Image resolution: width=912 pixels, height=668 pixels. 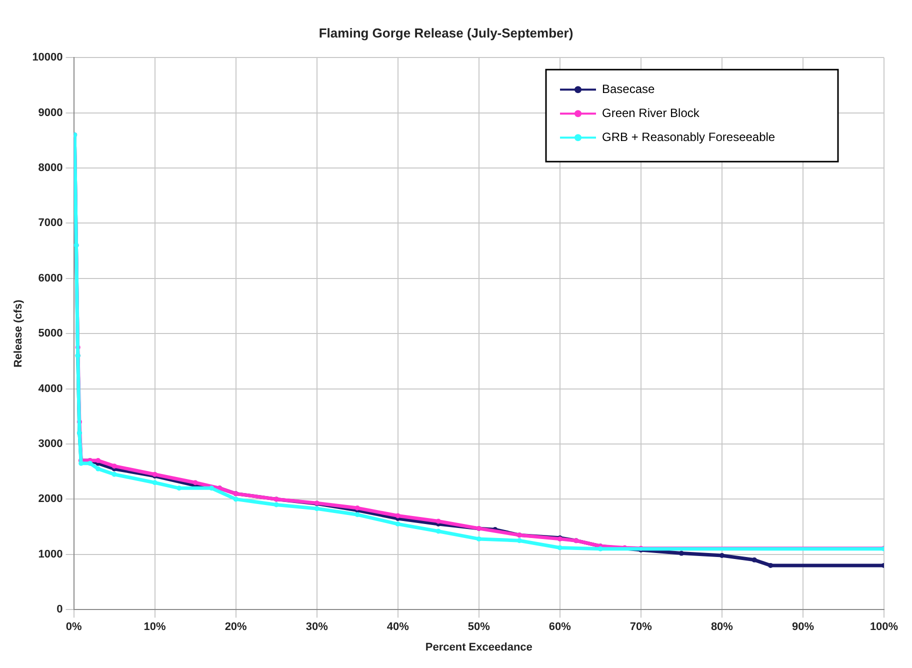 What do you see at coordinates (560, 627) in the screenshot?
I see `x-tick-label: 60%` at bounding box center [560, 627].